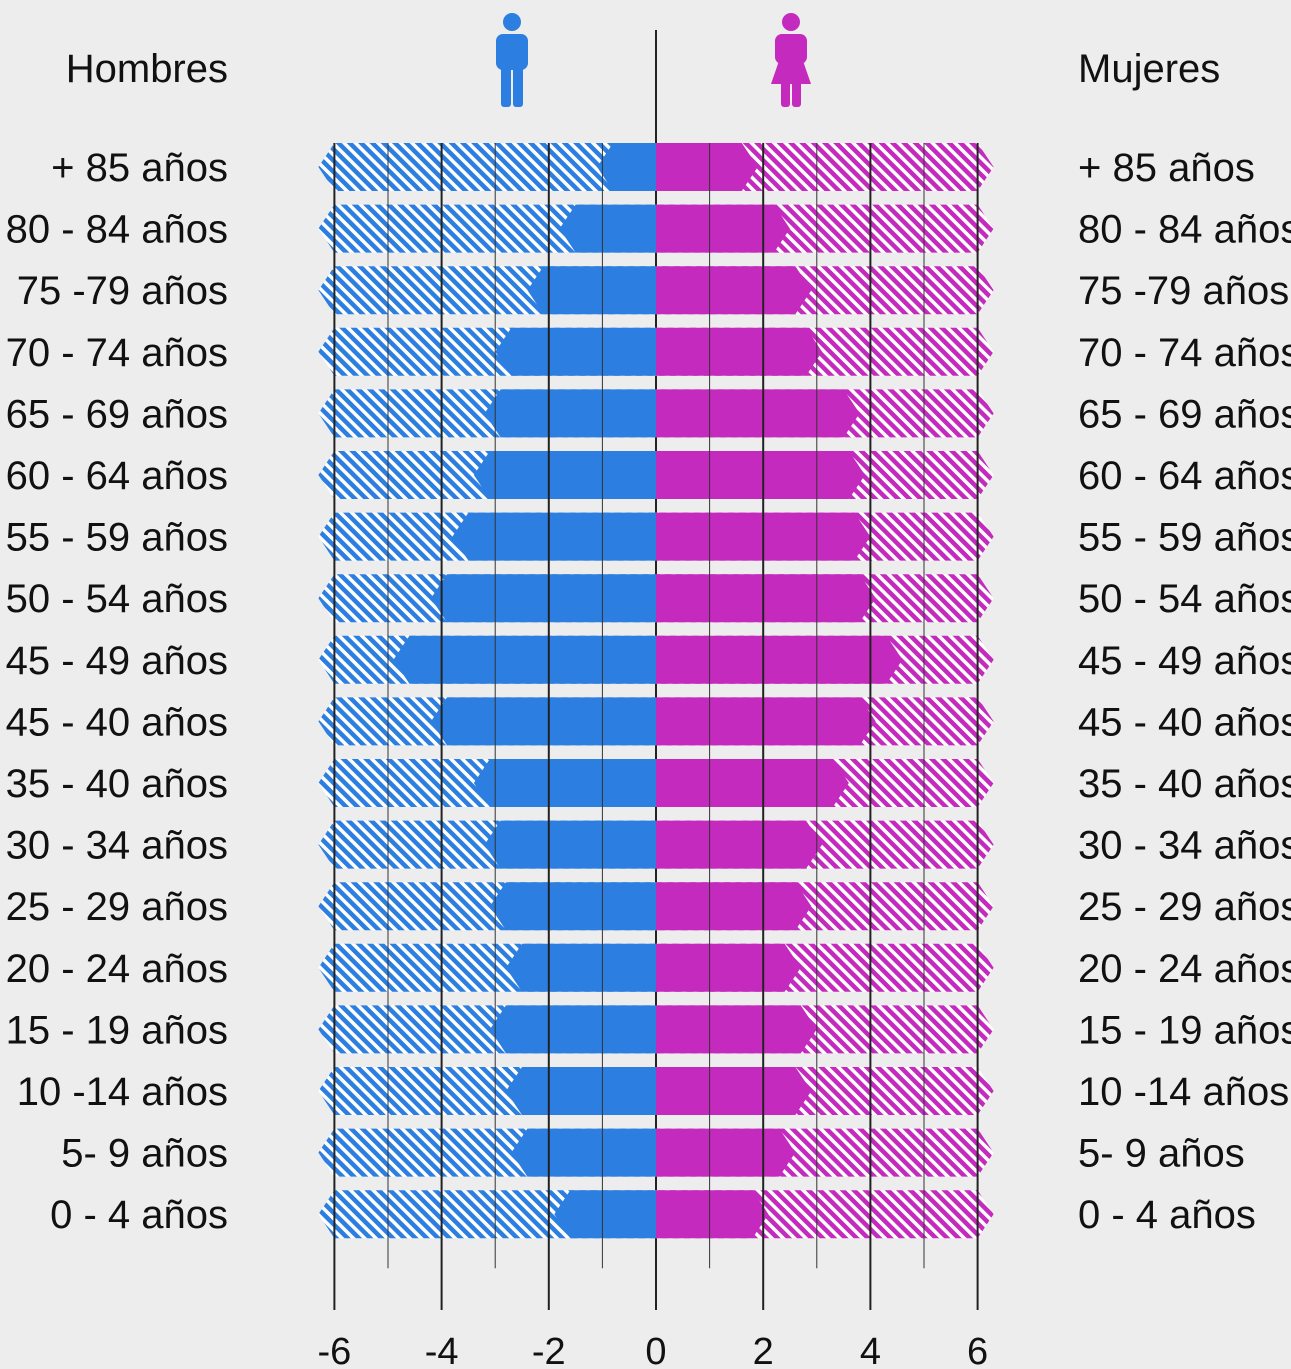  I want to click on x-tick-label: 0, so click(655, 1350).